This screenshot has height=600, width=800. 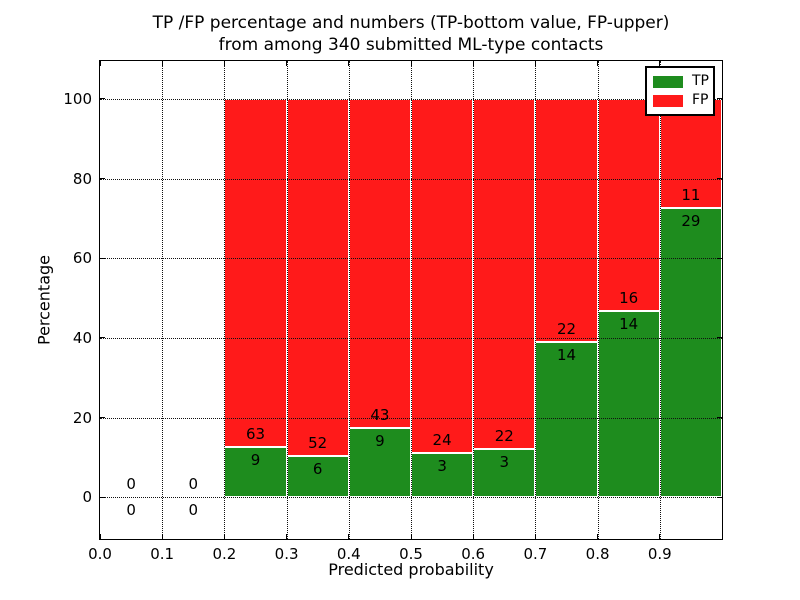 I want to click on x-tick-label: 0.6, so click(x=473, y=554).